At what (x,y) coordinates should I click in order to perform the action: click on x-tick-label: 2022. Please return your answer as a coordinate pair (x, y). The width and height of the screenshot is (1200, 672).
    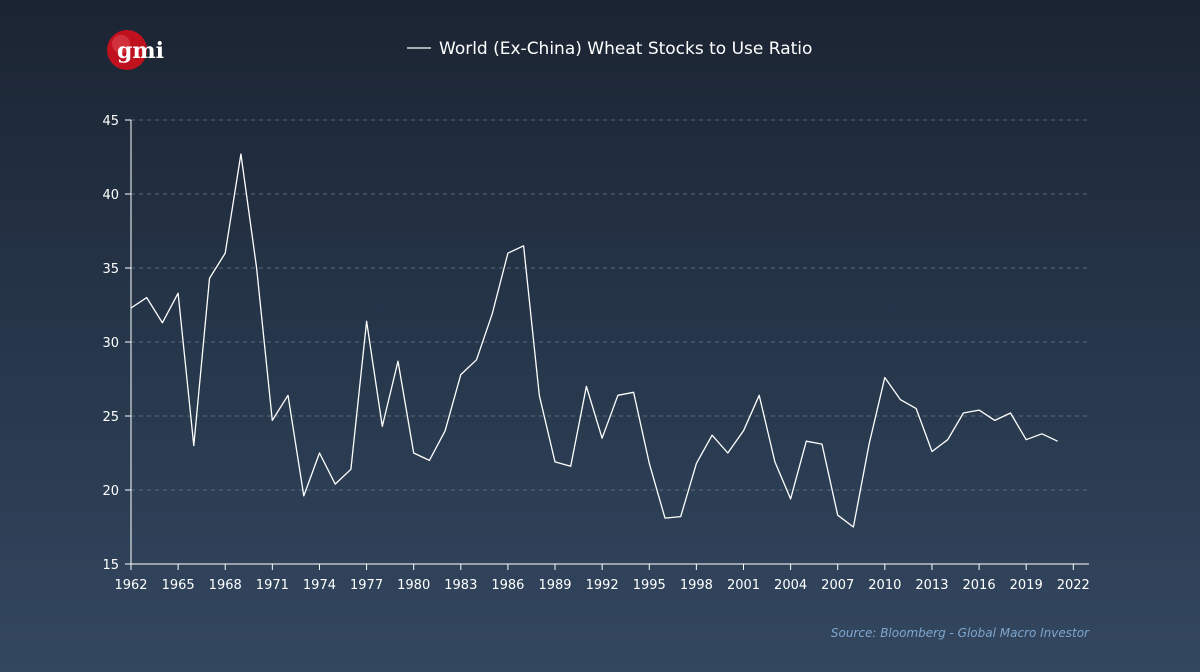
    Looking at the image, I should click on (1073, 585).